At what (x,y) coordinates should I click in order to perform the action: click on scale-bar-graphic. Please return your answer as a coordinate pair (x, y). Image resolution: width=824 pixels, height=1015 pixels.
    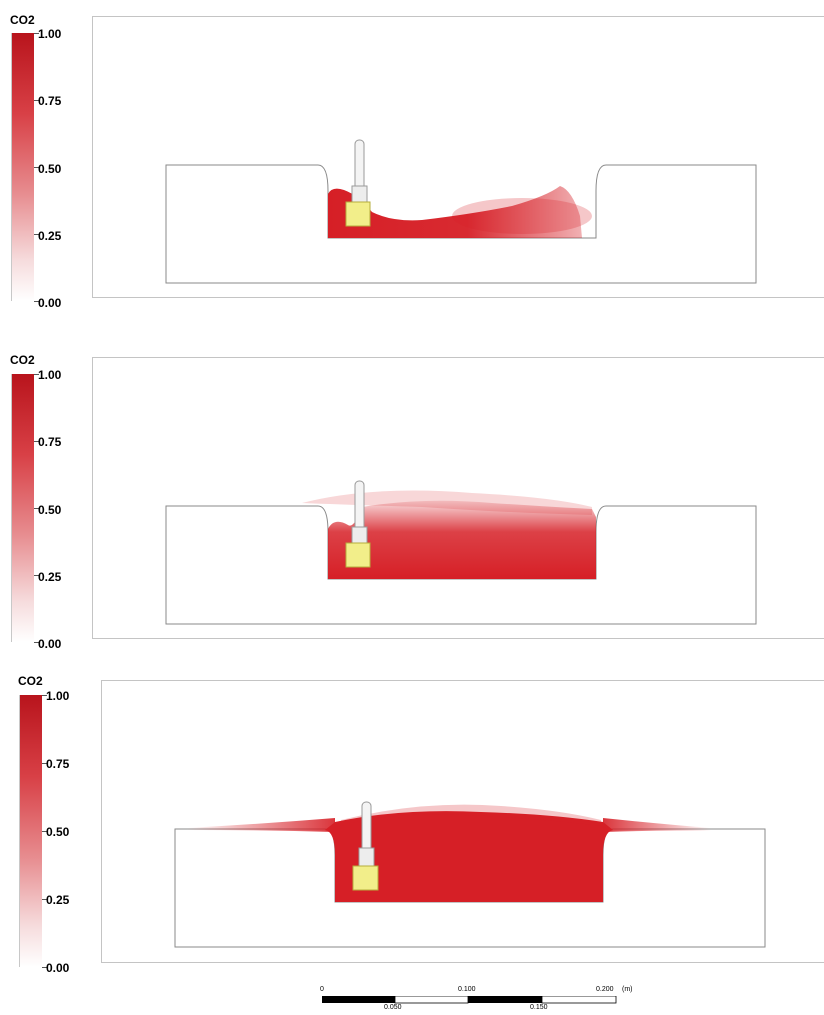
    Looking at the image, I should click on (469, 1000).